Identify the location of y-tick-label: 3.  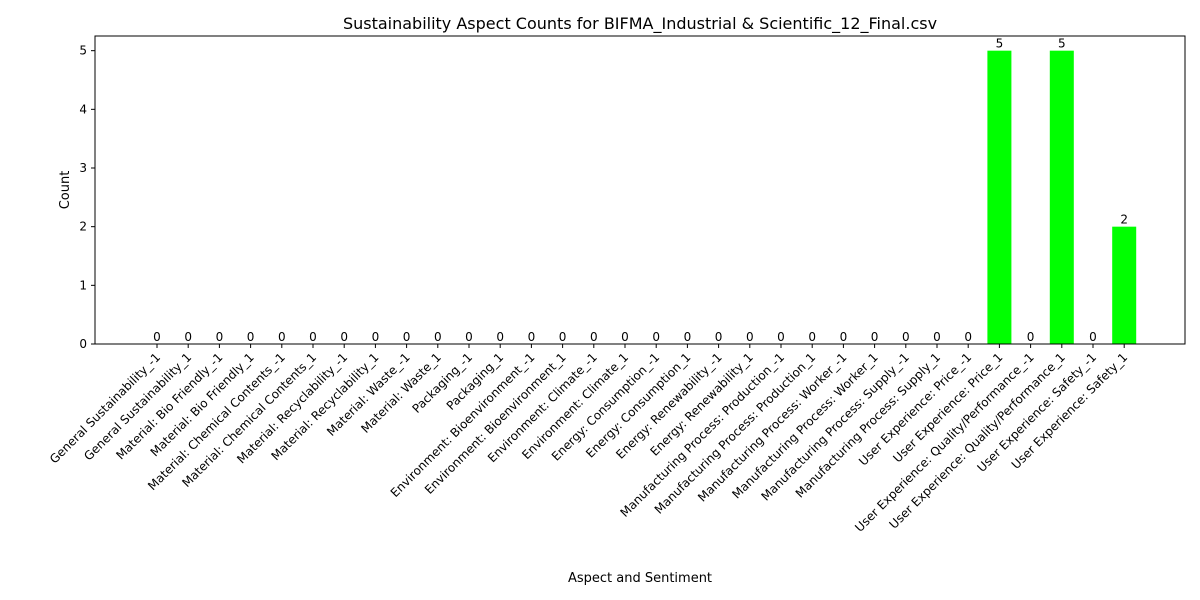
(83, 168).